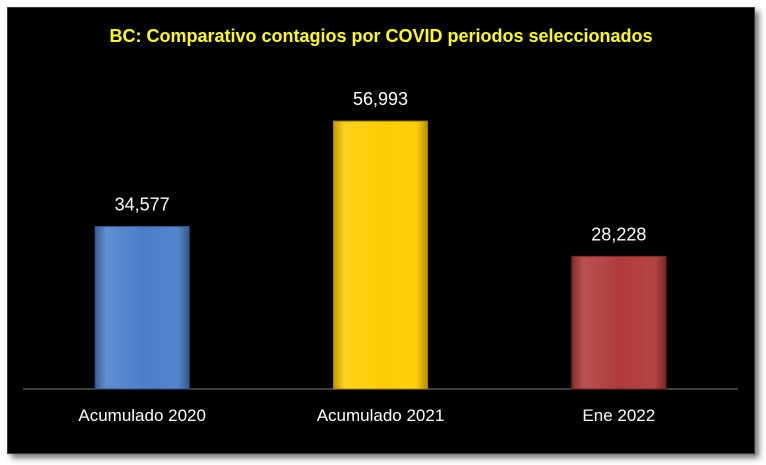 The height and width of the screenshot is (465, 766). I want to click on category-label-1: Acumulado 2021, so click(381, 415).